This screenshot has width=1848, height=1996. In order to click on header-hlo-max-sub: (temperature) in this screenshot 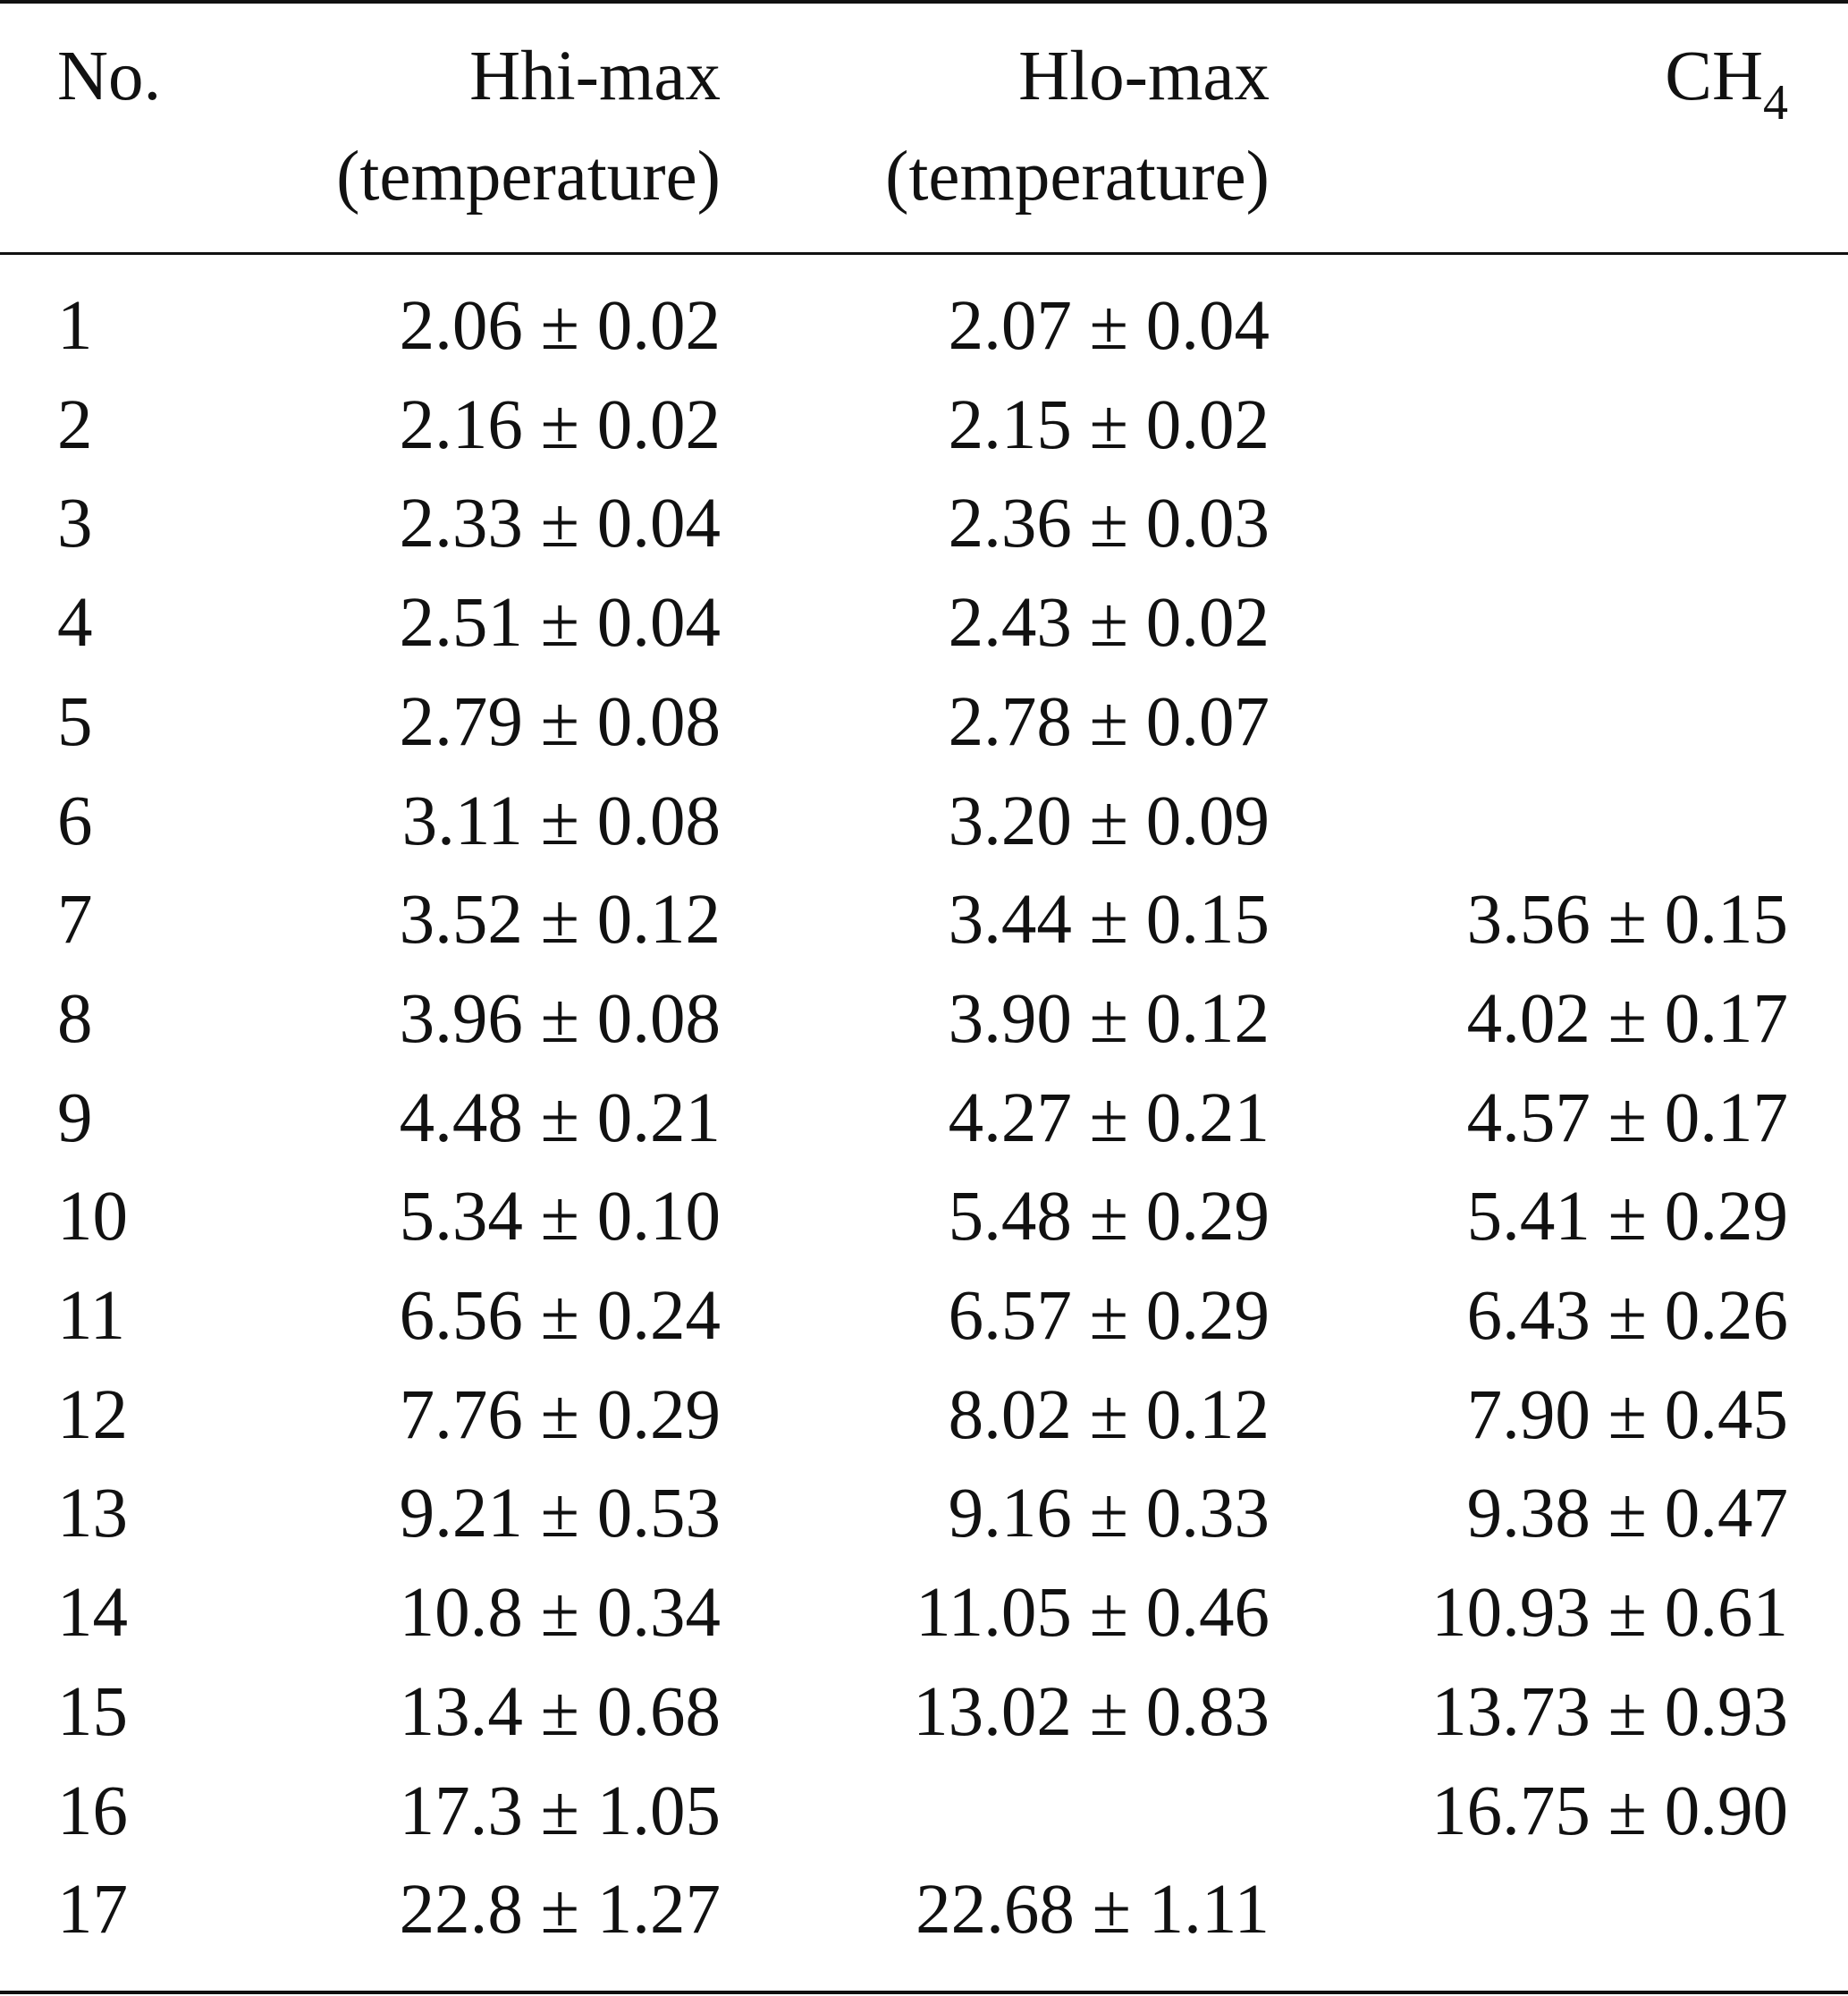, I will do `click(1077, 177)`.